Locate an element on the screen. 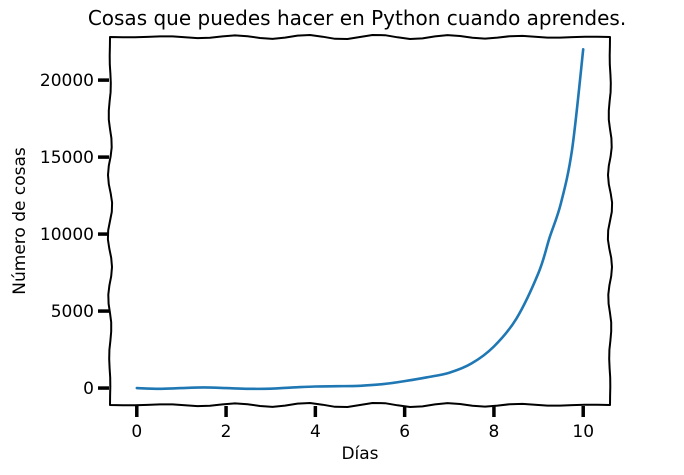  y-axis-ticks: 0 5000 10000 15000 20000 is located at coordinates (74, 235).